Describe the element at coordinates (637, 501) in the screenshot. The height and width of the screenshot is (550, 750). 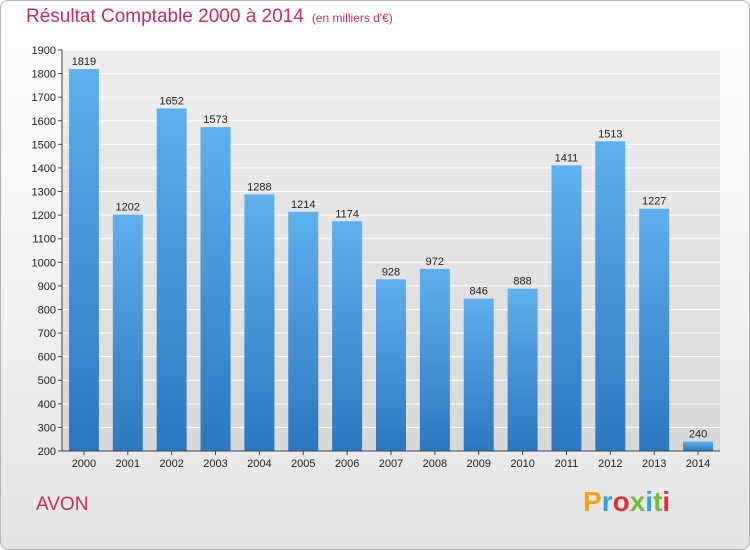
I see `logo-letter: x` at that location.